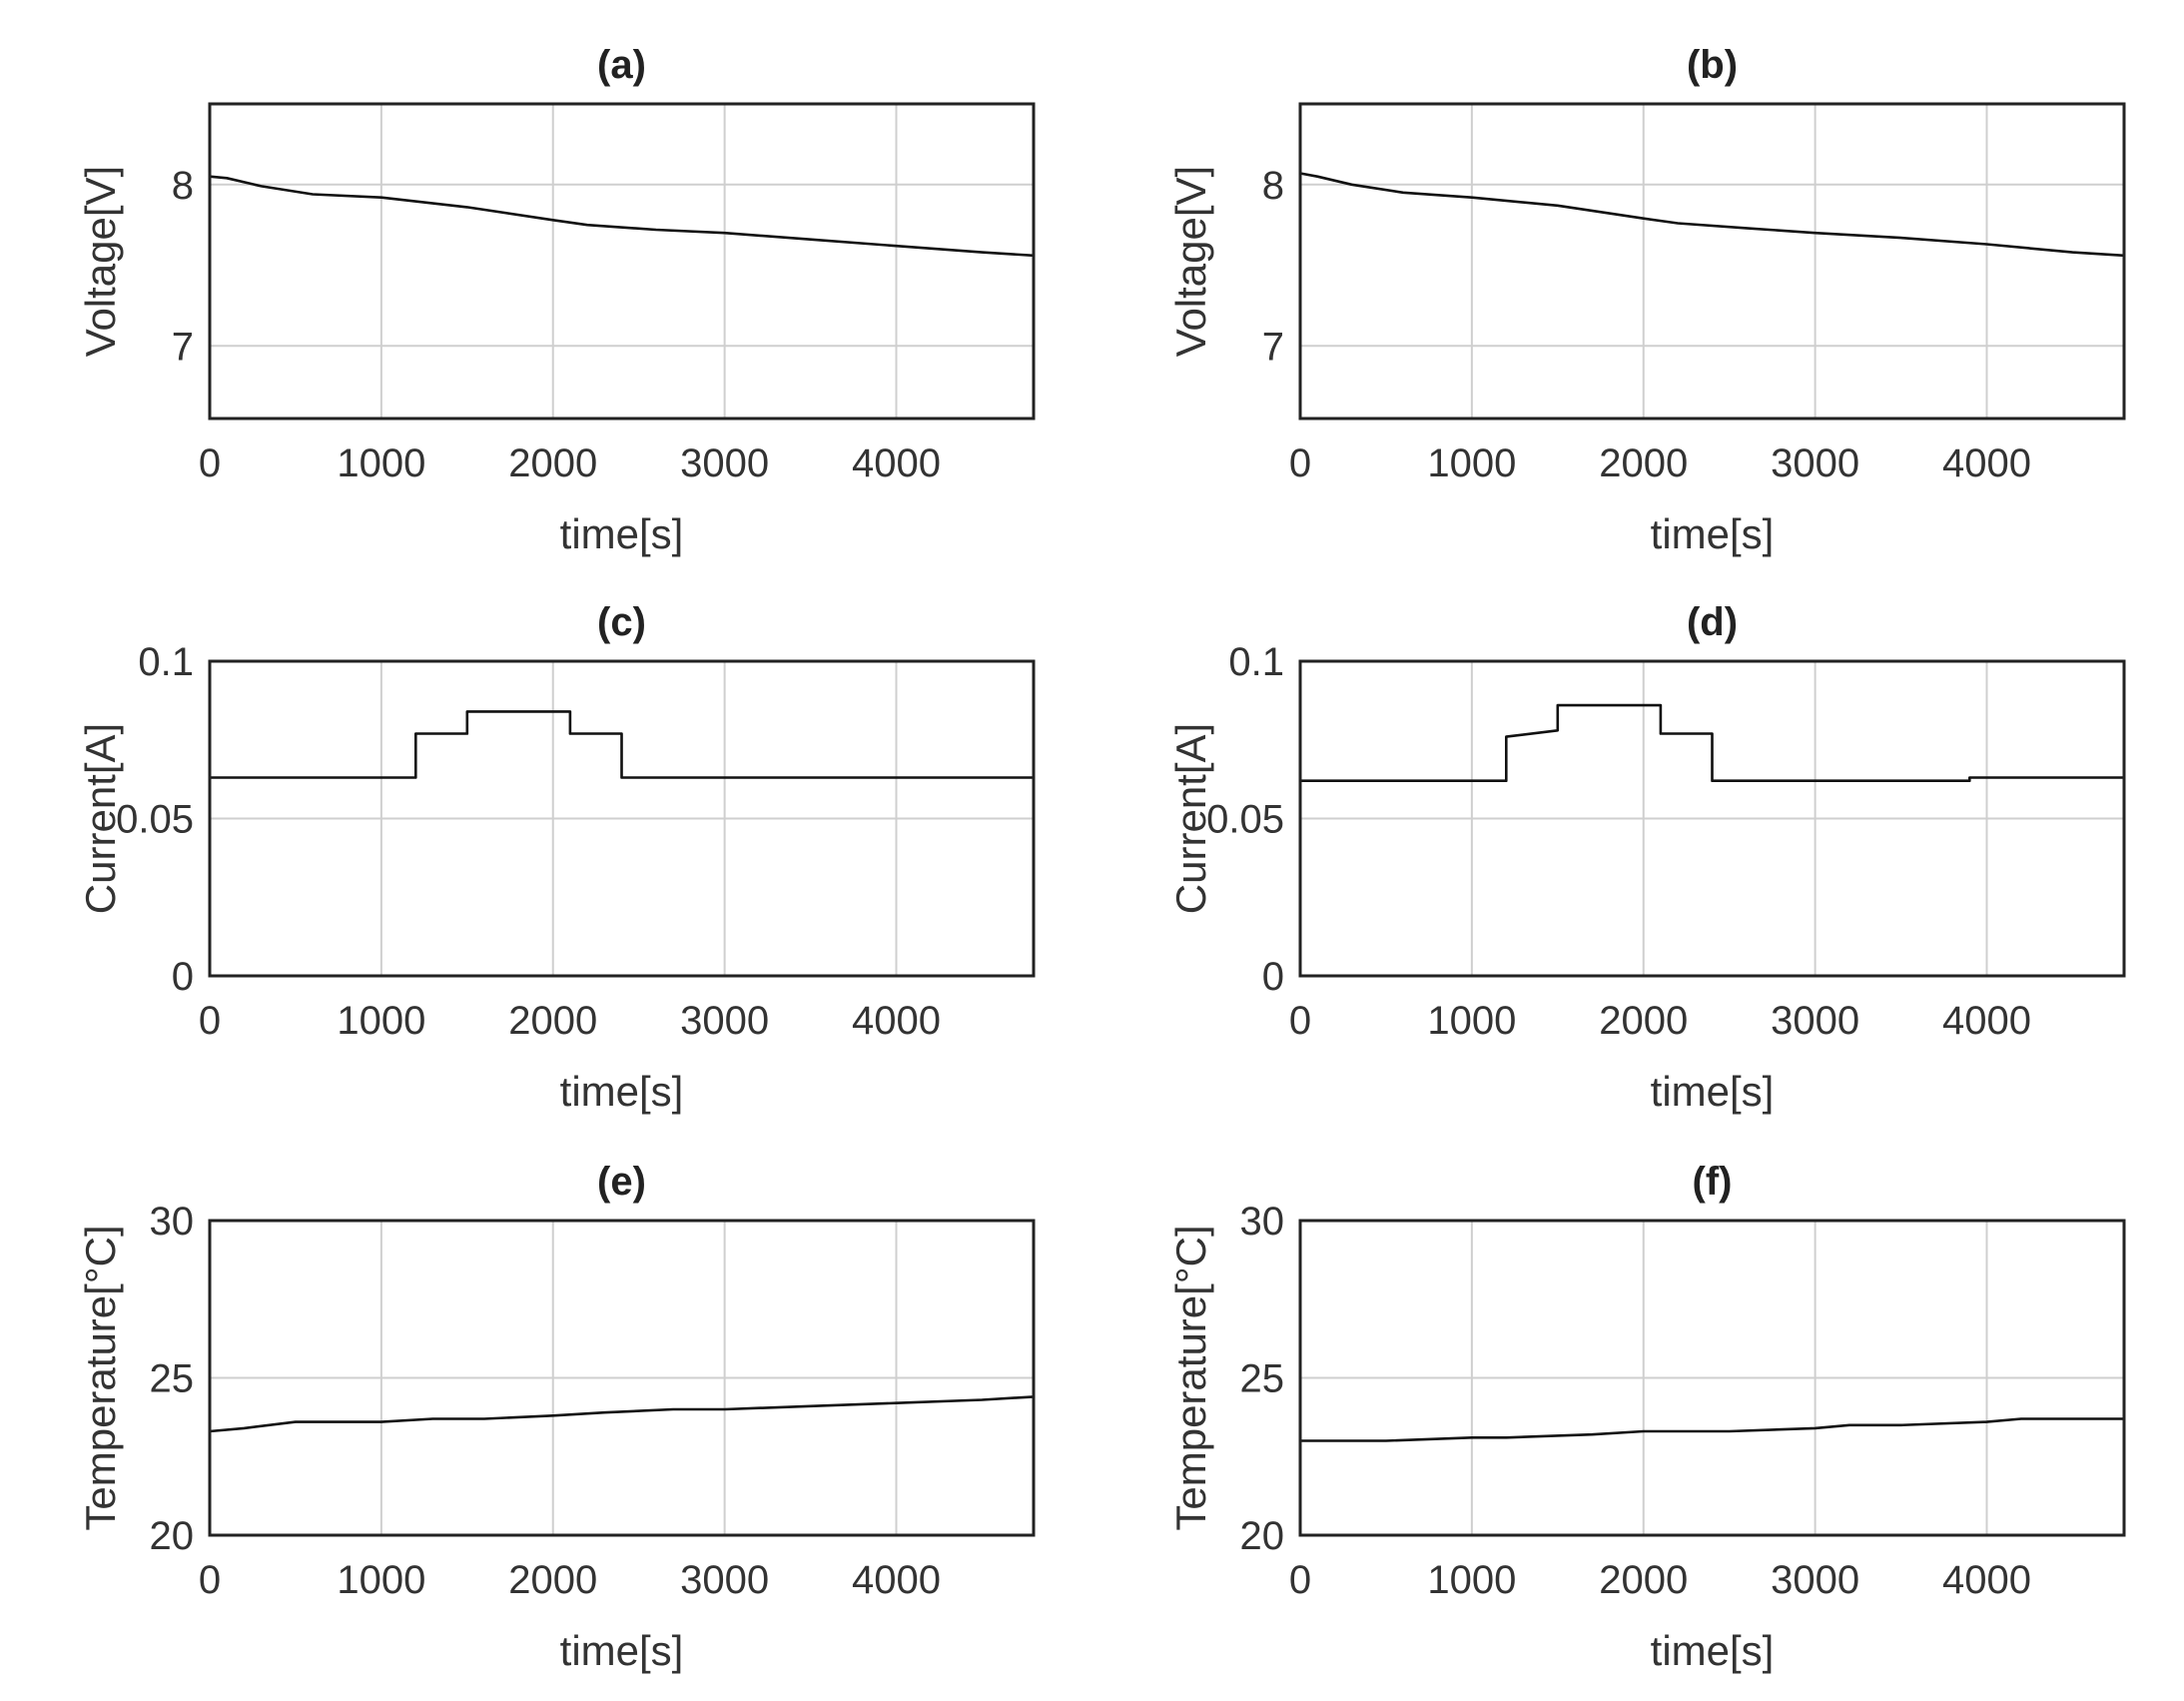 The height and width of the screenshot is (1701, 2184). Describe the element at coordinates (621, 622) in the screenshot. I see `panel-title: (c)` at that location.